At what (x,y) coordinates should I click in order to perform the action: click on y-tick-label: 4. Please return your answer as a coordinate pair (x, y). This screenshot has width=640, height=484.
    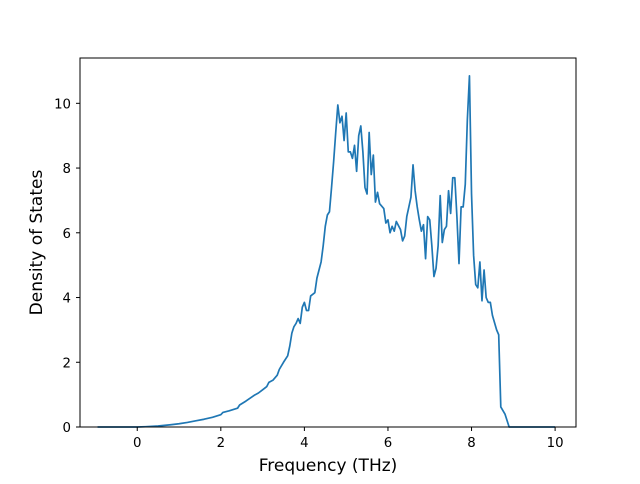
    Looking at the image, I should click on (67, 299).